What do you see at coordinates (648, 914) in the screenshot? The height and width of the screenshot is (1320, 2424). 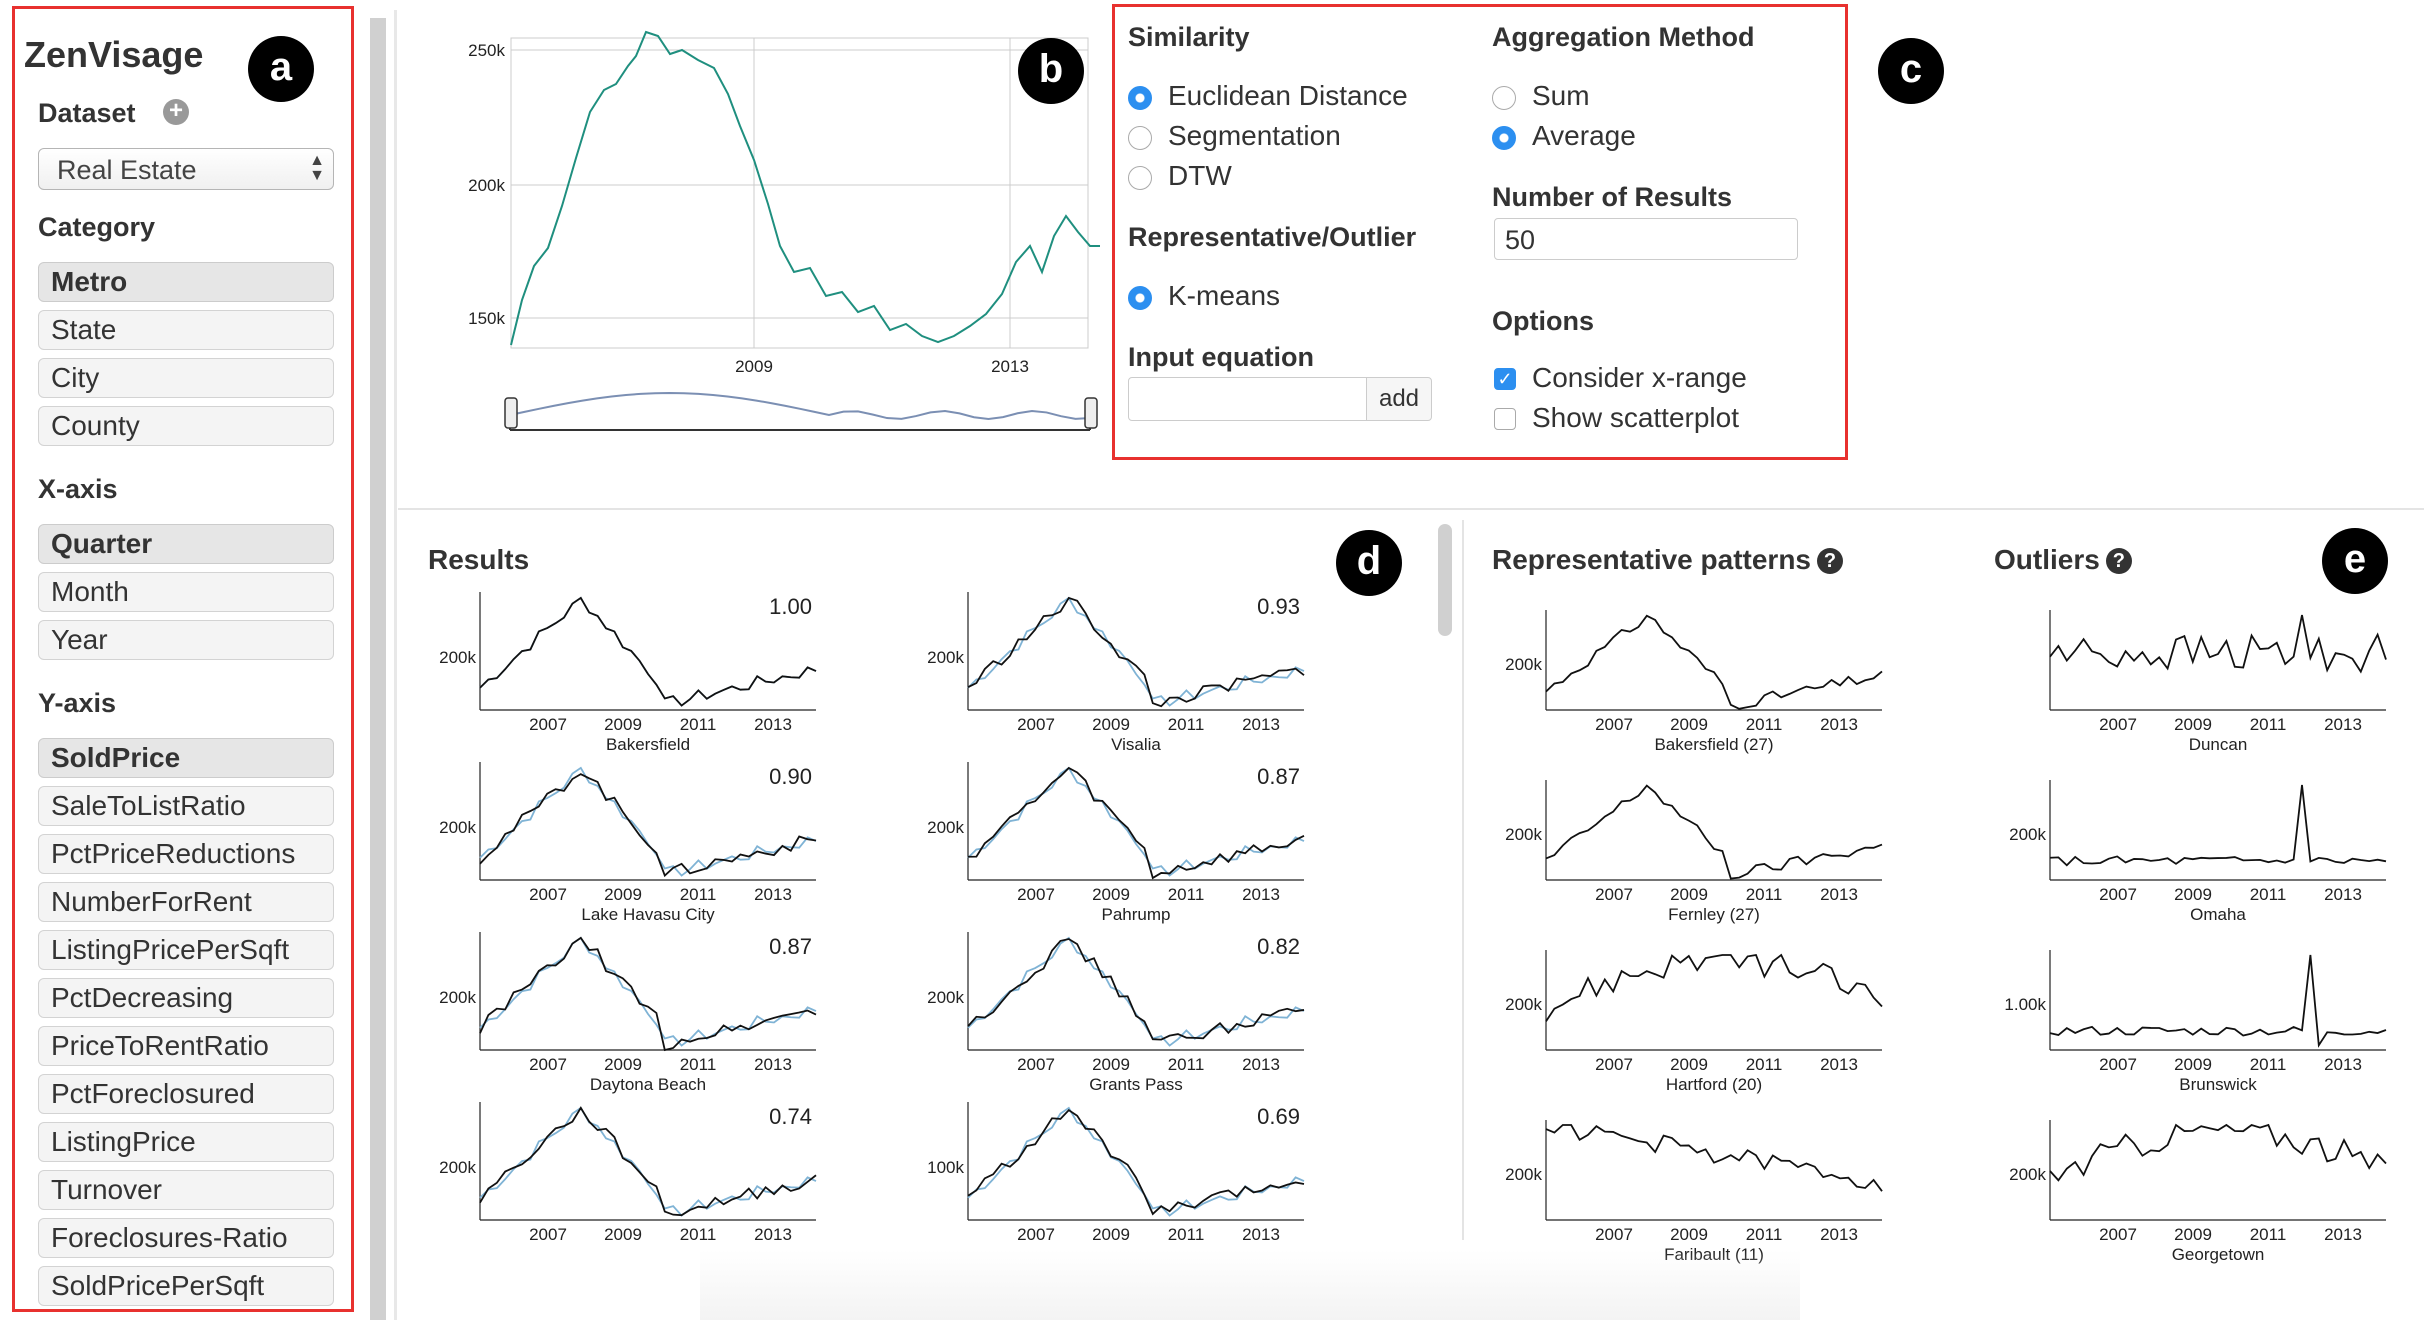 I see `chart-caption: Lake Havasu City` at bounding box center [648, 914].